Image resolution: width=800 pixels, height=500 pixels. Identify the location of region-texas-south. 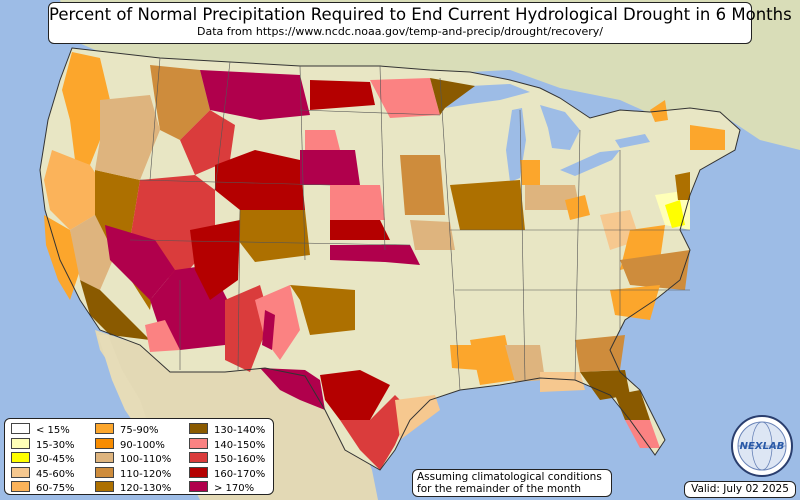
(375, 432).